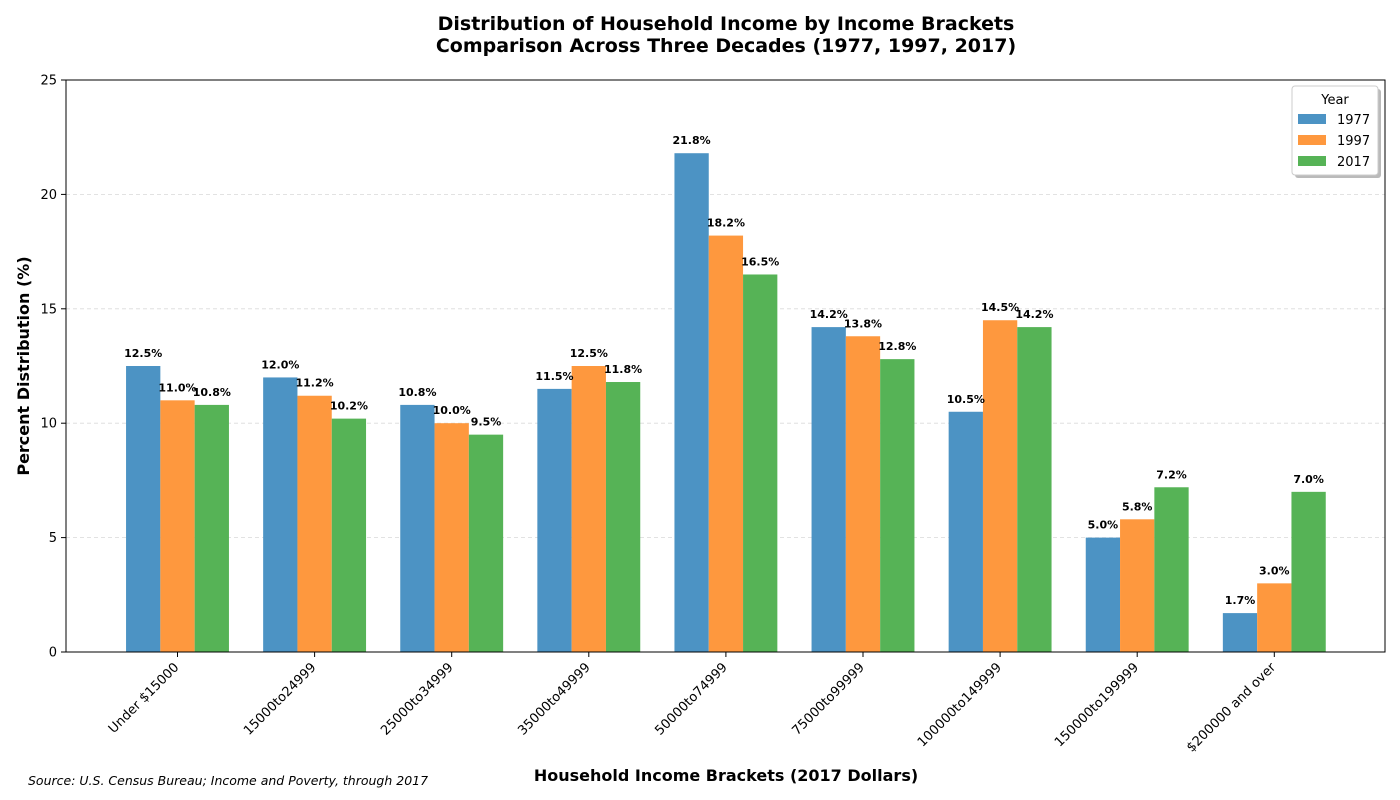 This screenshot has width=1400, height=800. What do you see at coordinates (1000, 307) in the screenshot?
I see `bar-value-label: 14.5%` at bounding box center [1000, 307].